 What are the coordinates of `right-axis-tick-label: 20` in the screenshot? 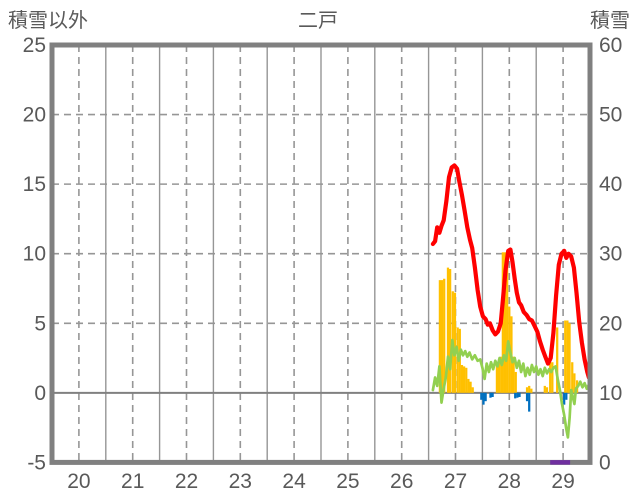 It's located at (610, 323).